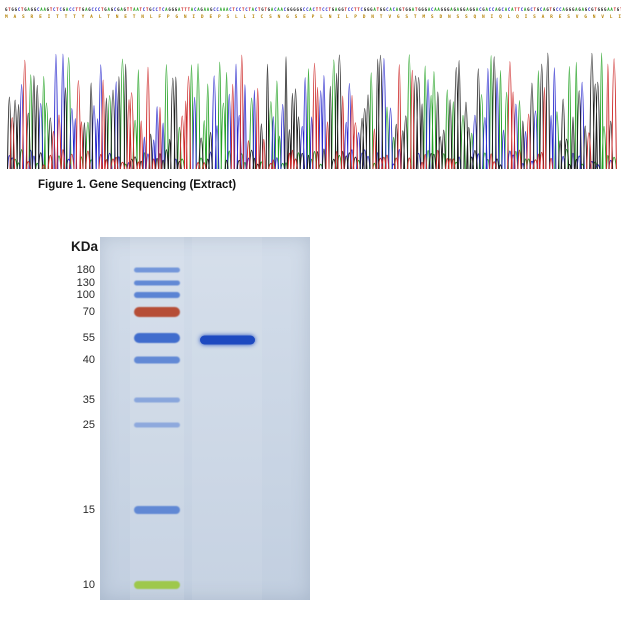 The height and width of the screenshot is (620, 627). What do you see at coordinates (88, 425) in the screenshot?
I see `marker-label-25: 25` at bounding box center [88, 425].